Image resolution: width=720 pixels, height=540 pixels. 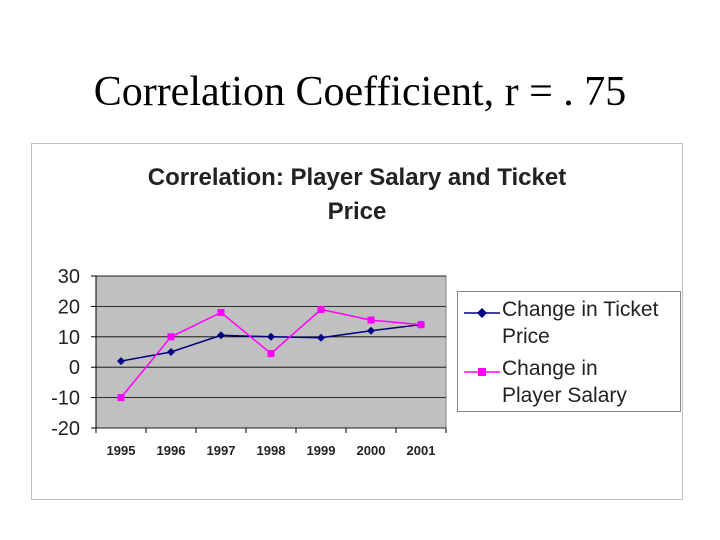 What do you see at coordinates (65, 399) in the screenshot?
I see `y-tick-label: -10` at bounding box center [65, 399].